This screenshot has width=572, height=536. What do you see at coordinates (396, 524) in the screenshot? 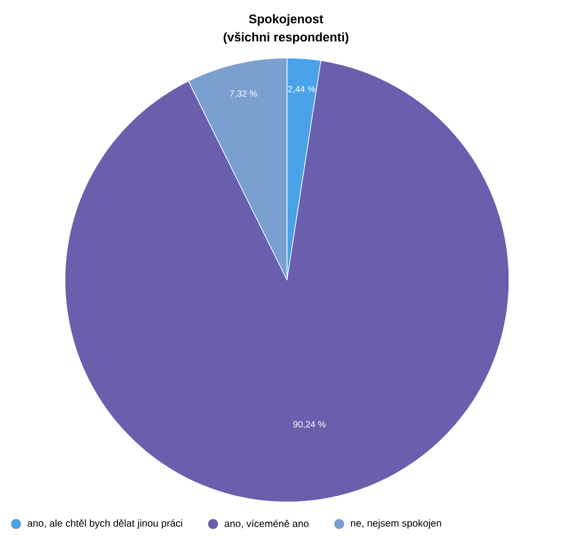
I see `legend-label: ne, nejsem spokojen` at bounding box center [396, 524].